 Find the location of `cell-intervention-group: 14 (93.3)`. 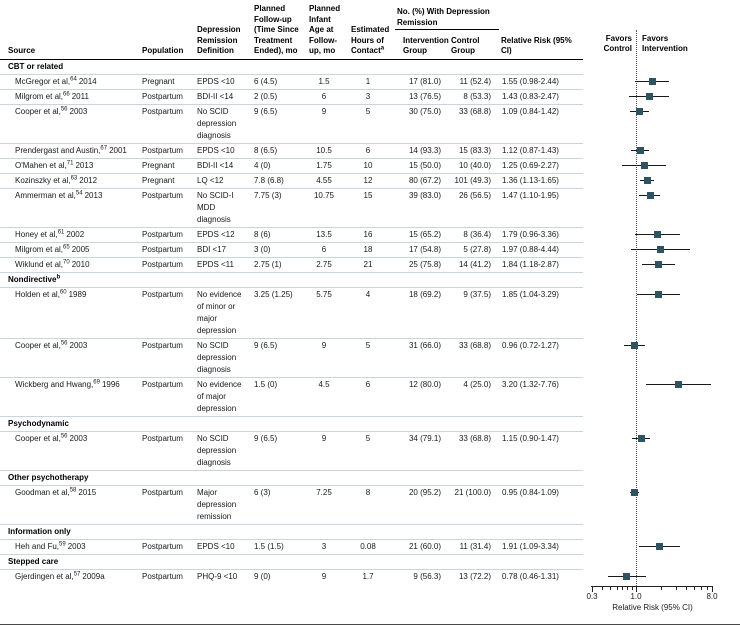

cell-intervention-group: 14 (93.3) is located at coordinates (424, 150).